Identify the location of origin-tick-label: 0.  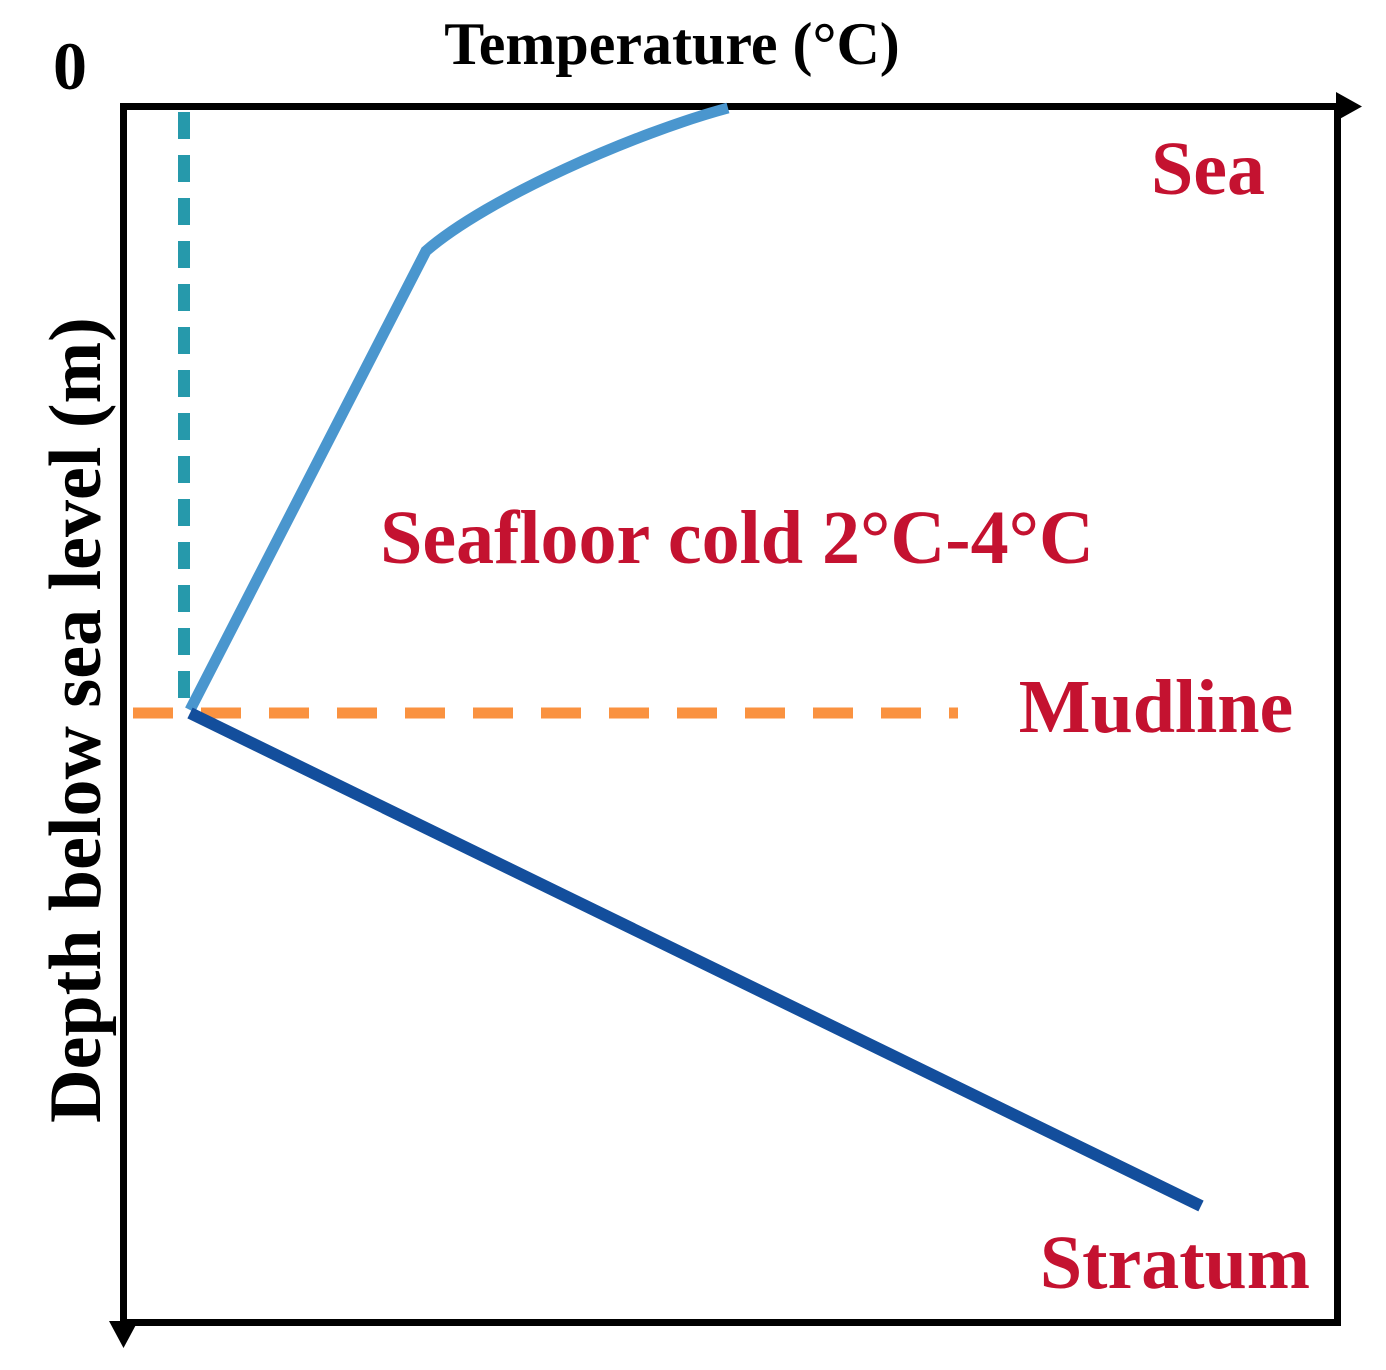
(70, 66).